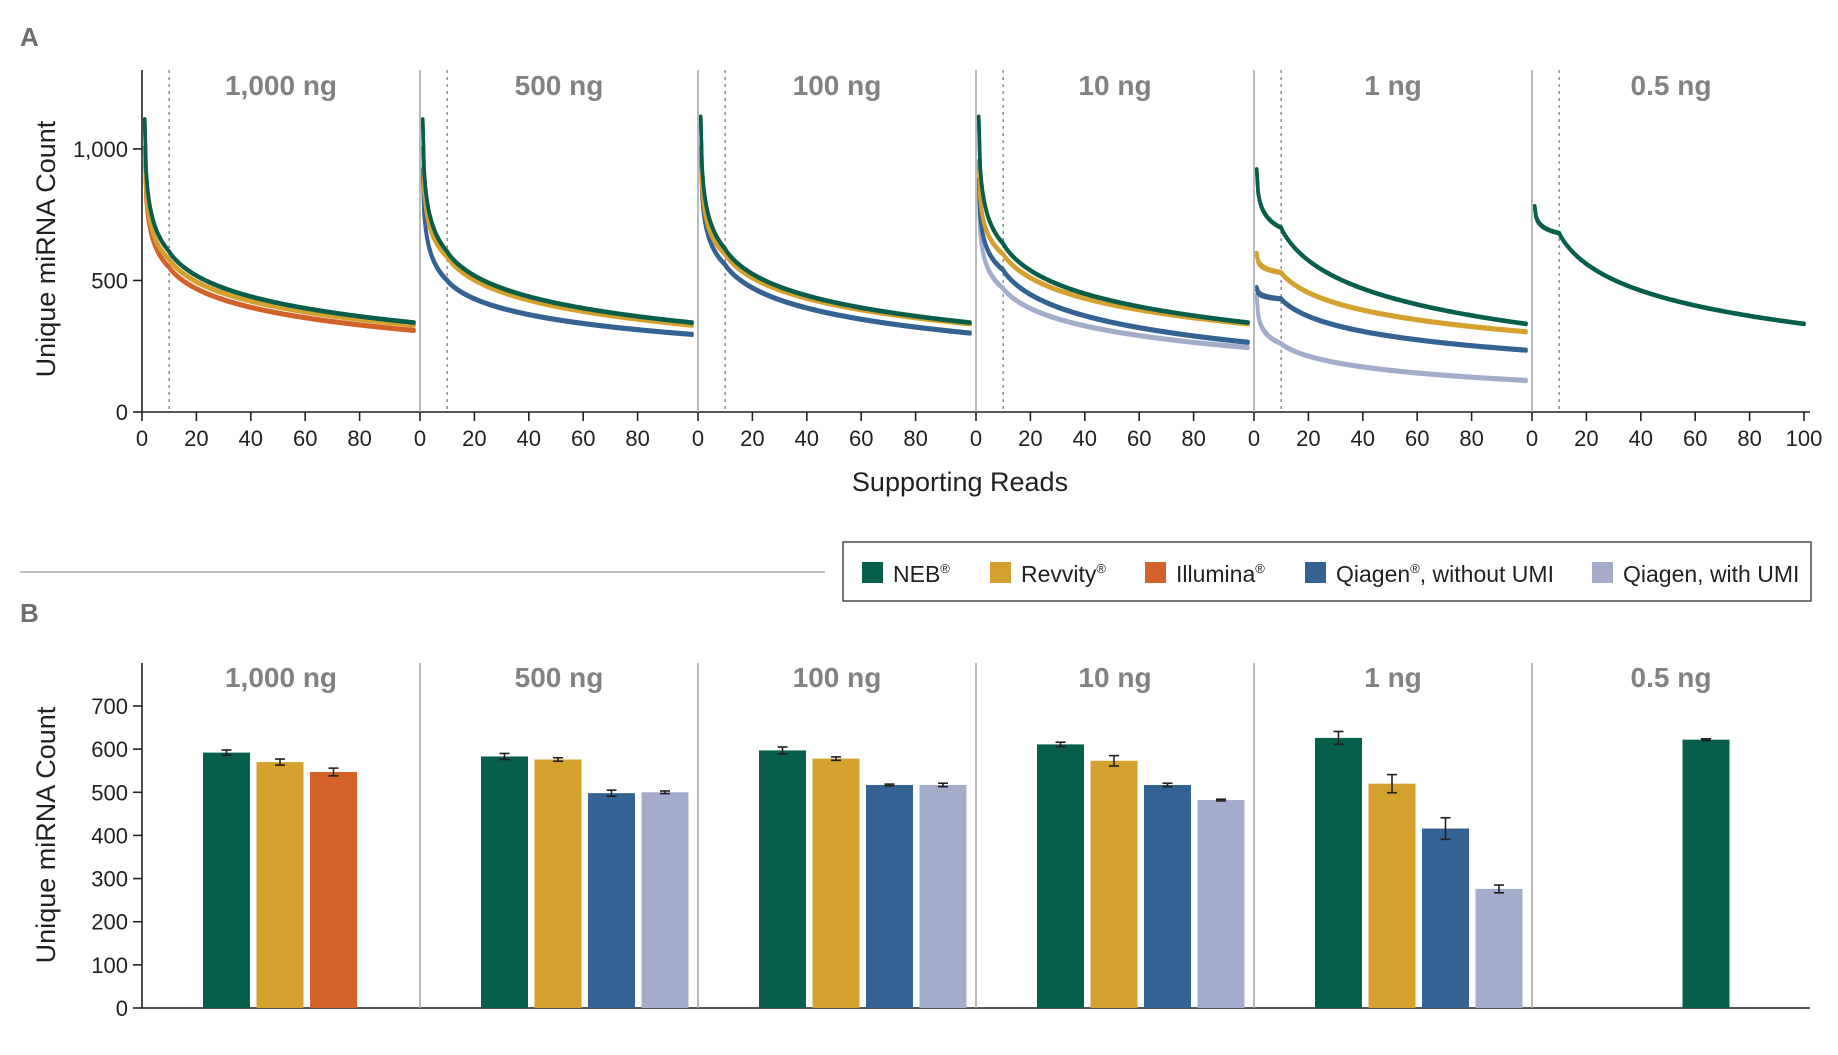 Image resolution: width=1838 pixels, height=1055 pixels. What do you see at coordinates (1393, 85) in the screenshot?
I see `facet-title-a: 1 ng` at bounding box center [1393, 85].